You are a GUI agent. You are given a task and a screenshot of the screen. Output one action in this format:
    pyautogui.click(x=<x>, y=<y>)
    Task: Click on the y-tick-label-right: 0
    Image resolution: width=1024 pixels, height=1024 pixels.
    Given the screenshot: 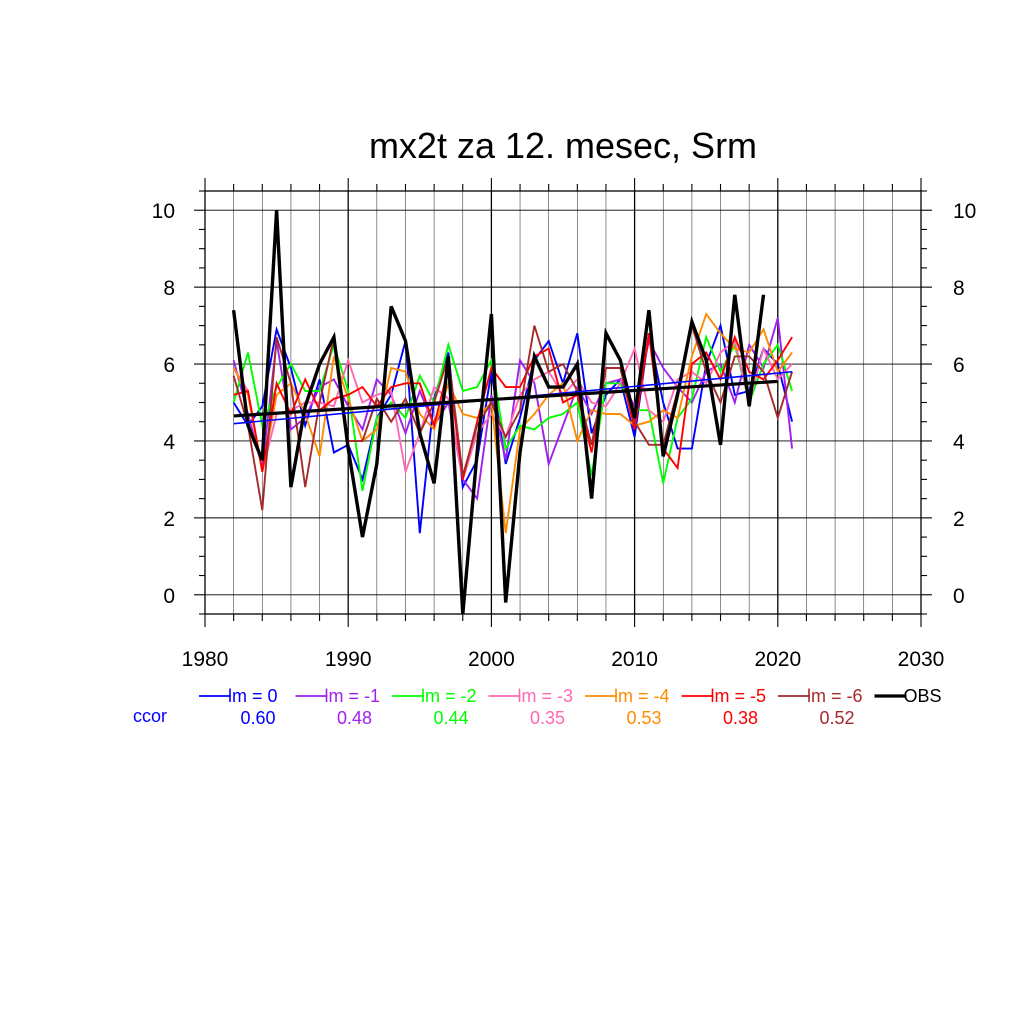 What is the action you would take?
    pyautogui.click(x=959, y=596)
    